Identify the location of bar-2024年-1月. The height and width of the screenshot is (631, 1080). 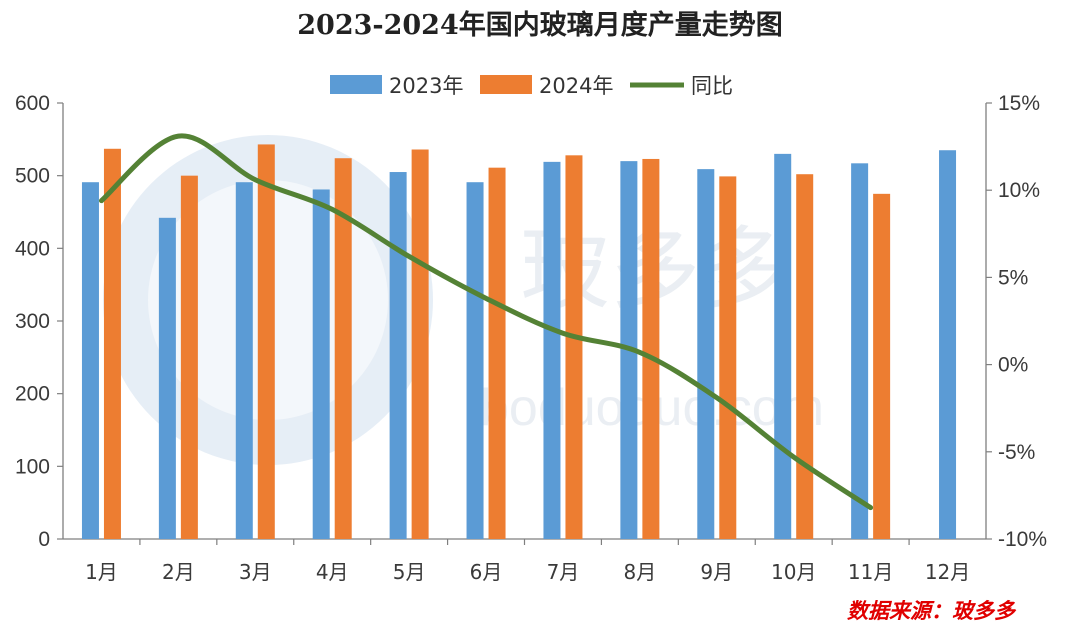
(112, 343).